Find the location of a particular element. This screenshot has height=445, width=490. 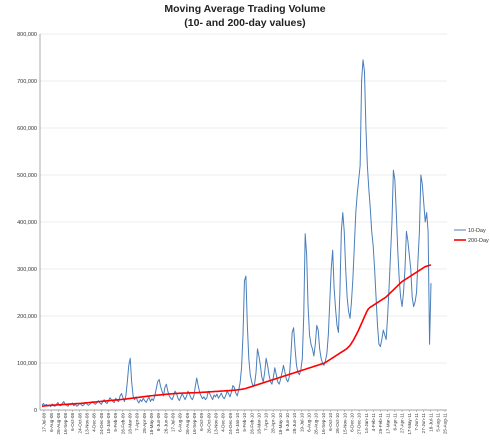

x-tick-label: 6-Oct-09 is located at coordinates (201, 422).